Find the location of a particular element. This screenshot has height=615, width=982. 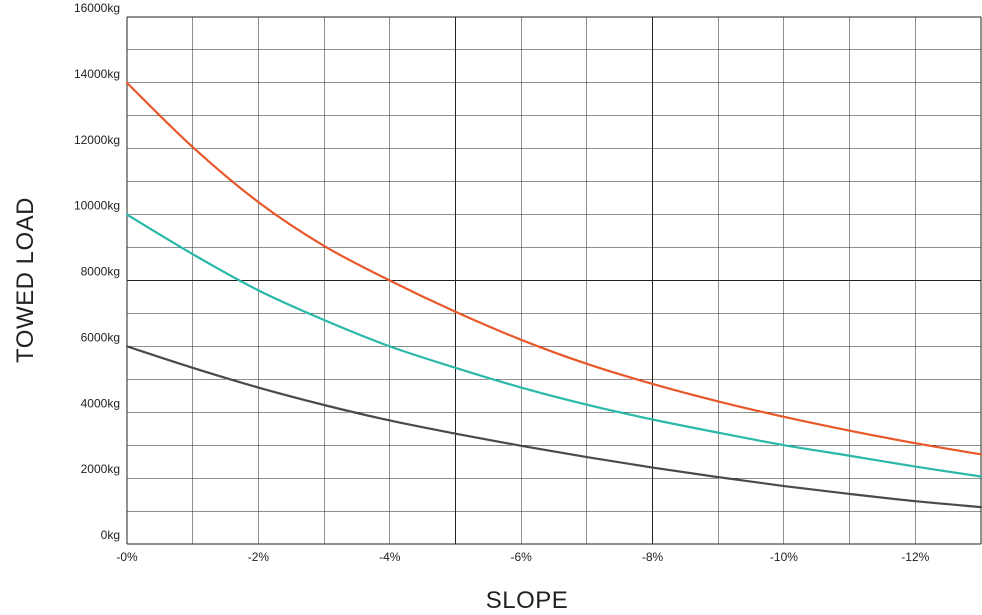

x-tick-label: -2% is located at coordinates (259, 557).